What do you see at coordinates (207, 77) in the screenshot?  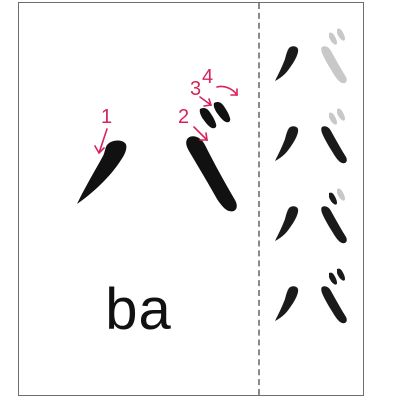 I see `stroke-number-4: 4` at bounding box center [207, 77].